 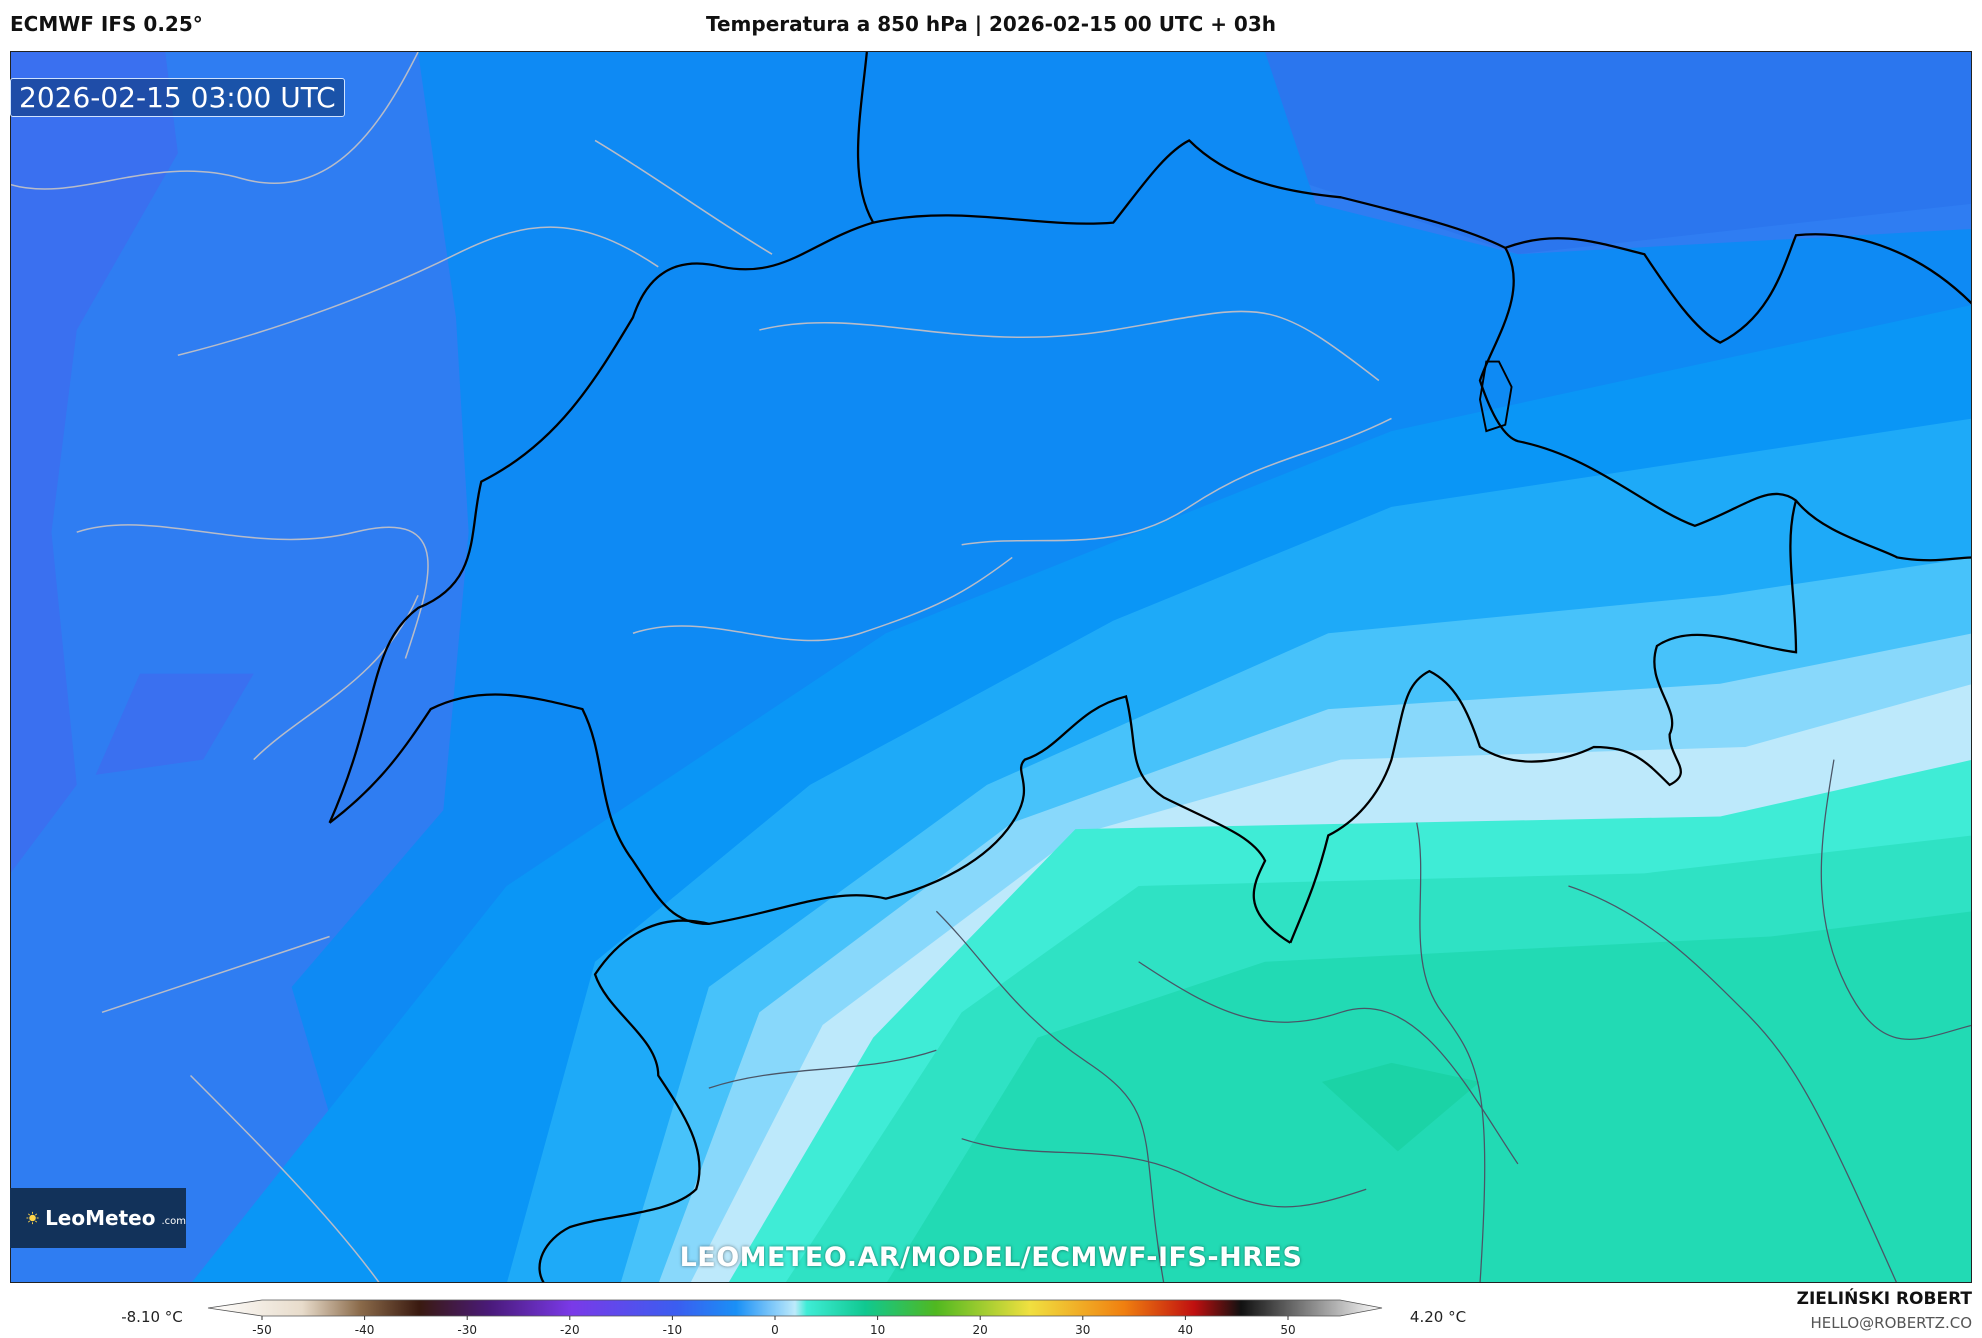 I want to click on logo-name: LeoMeteo, so click(x=100, y=1218).